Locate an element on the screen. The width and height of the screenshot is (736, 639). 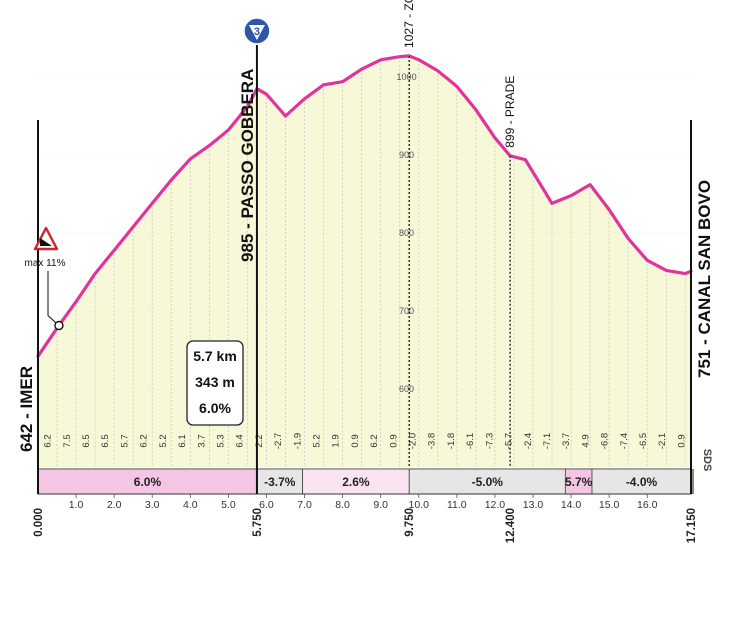
x-key-label: 17.150 is located at coordinates (692, 525).